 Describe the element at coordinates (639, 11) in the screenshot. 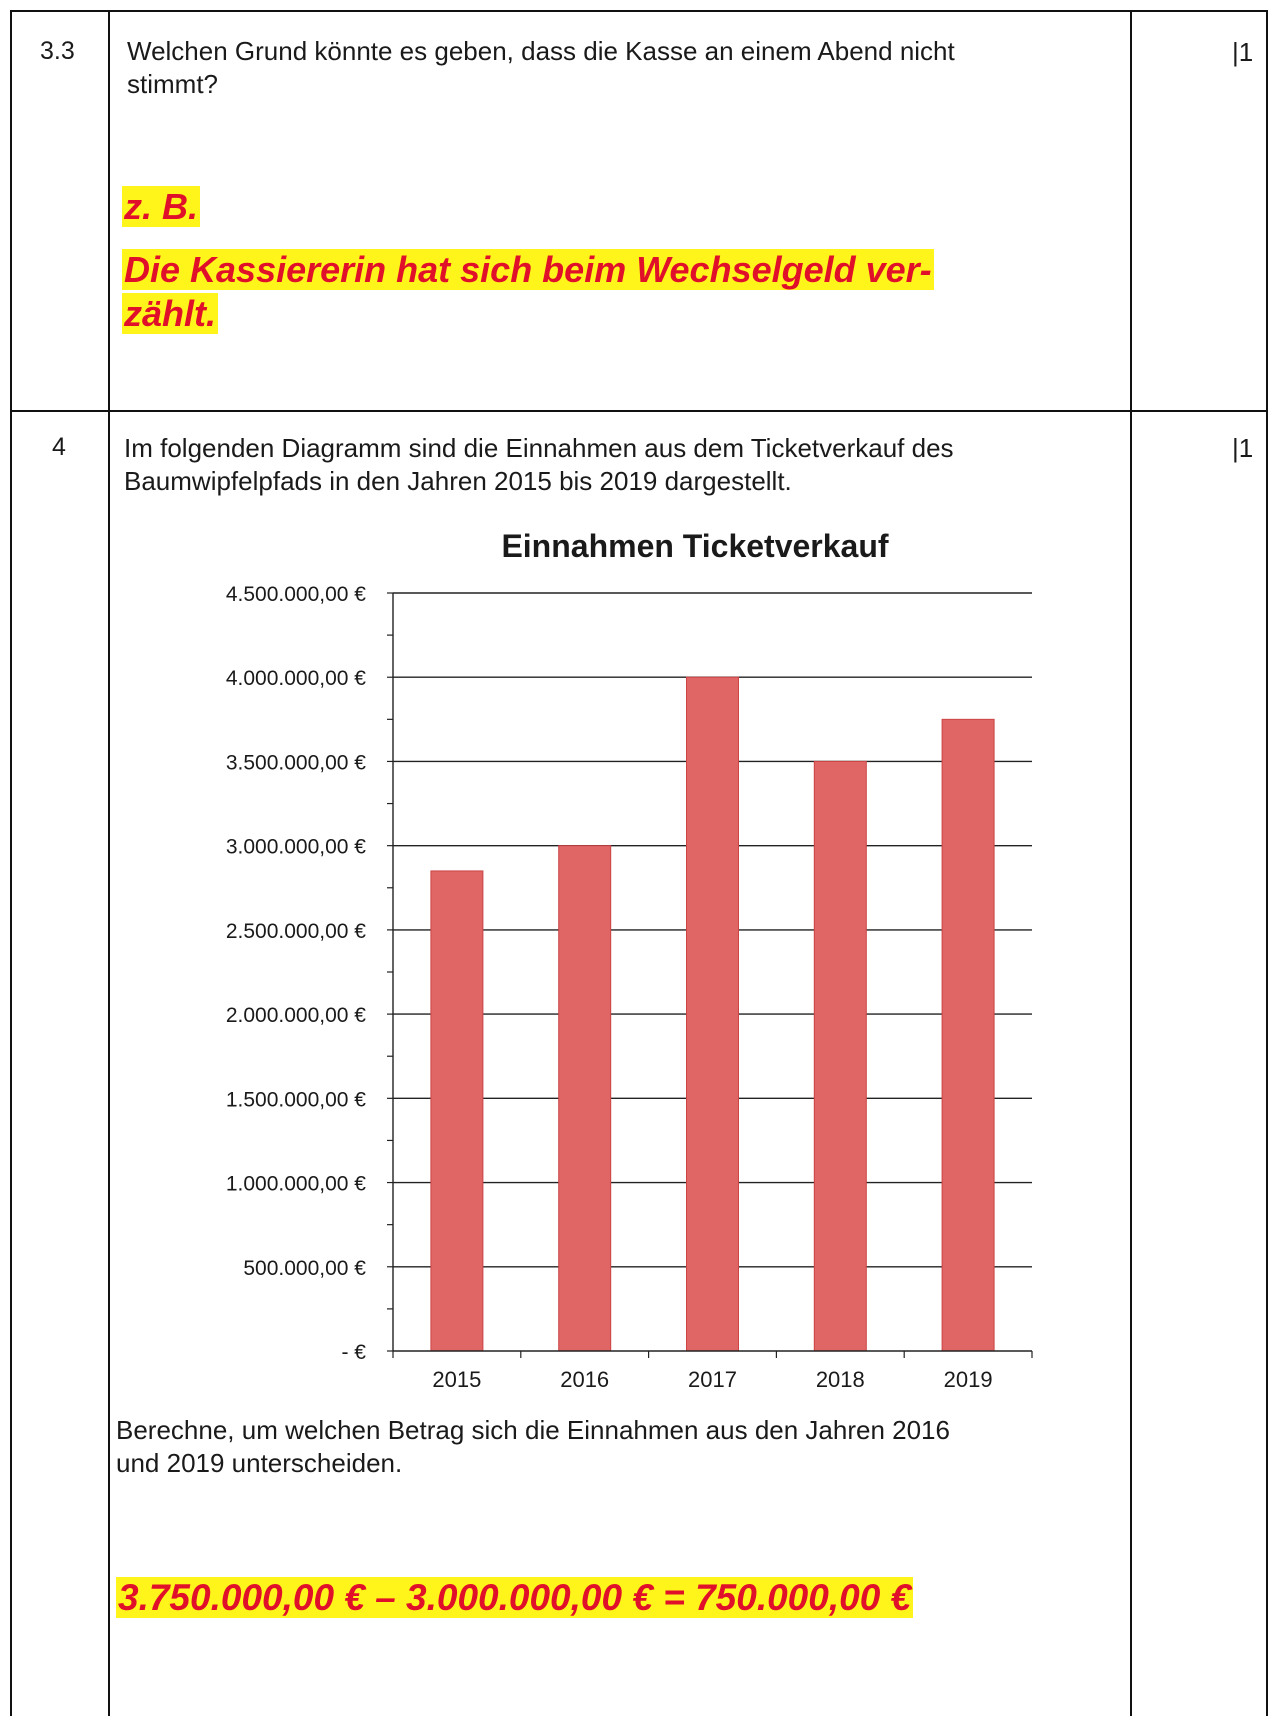

I see `table-border-top` at that location.